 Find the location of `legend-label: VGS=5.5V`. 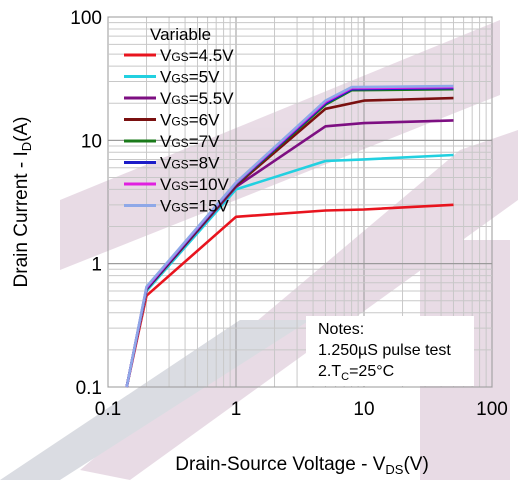

legend-label: VGS=5.5V is located at coordinates (197, 98).